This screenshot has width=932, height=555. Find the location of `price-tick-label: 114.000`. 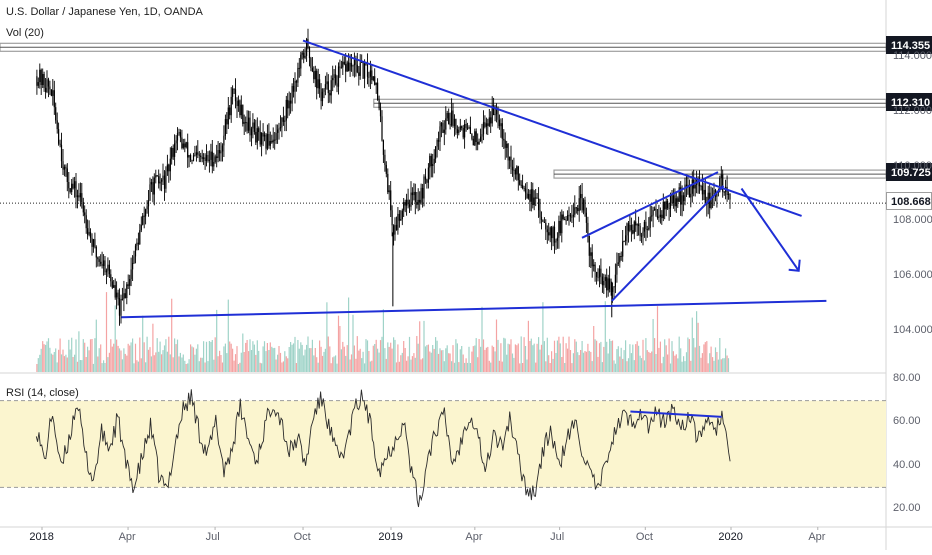

price-tick-label: 114.000 is located at coordinates (912, 56).